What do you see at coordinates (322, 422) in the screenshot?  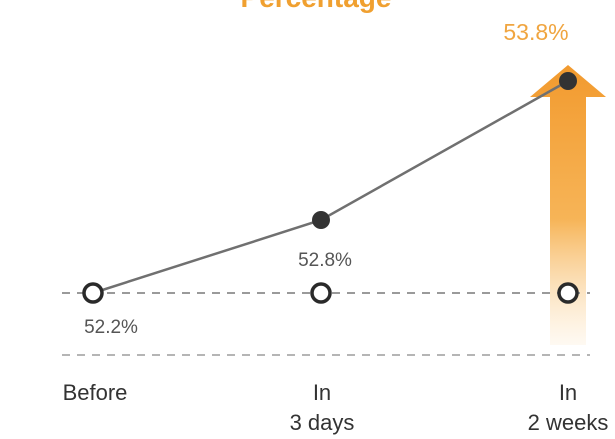 I see `x-tick-label-2-line-2: 3 days` at bounding box center [322, 422].